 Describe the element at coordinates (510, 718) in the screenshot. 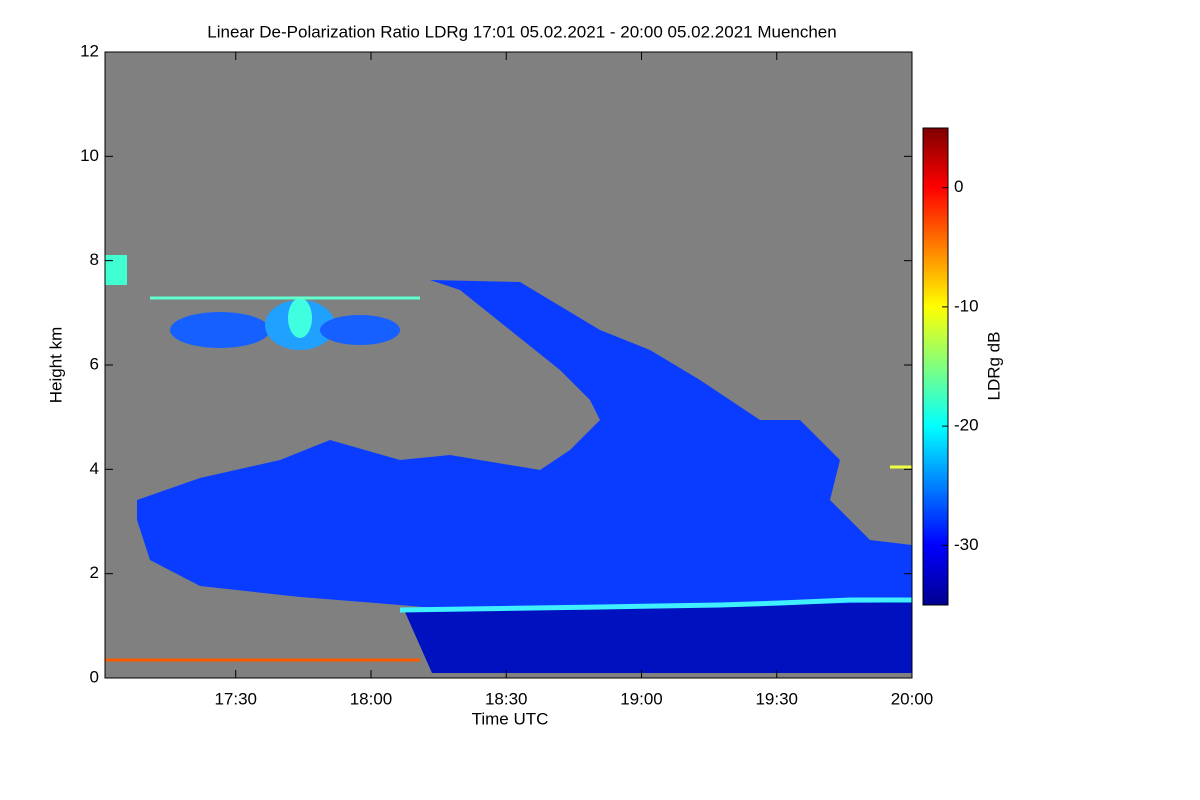

I see `x-axis-label: Time UTC` at that location.